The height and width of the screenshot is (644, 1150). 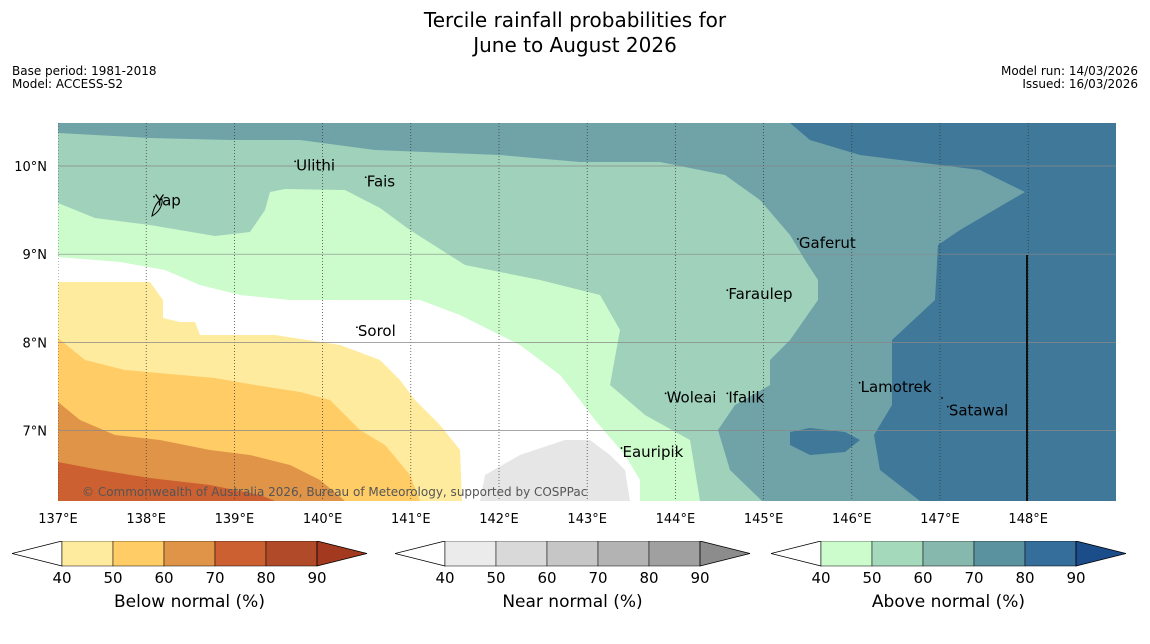 What do you see at coordinates (1080, 84) in the screenshot?
I see `issued-date: Issued: 16/03/2026` at bounding box center [1080, 84].